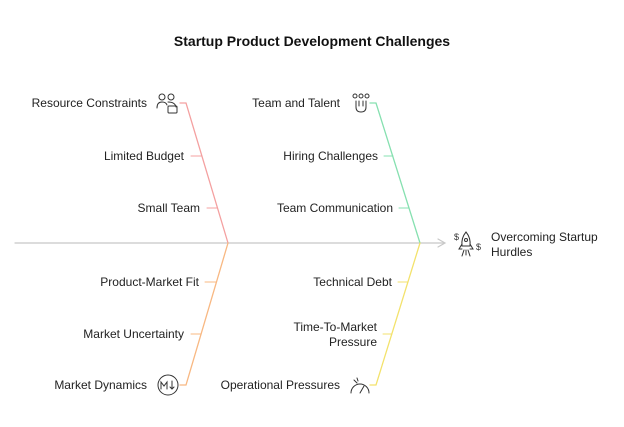 Image resolution: width=624 pixels, height=427 pixels. What do you see at coordinates (143, 156) in the screenshot?
I see `cause-item: Limited Budget` at bounding box center [143, 156].